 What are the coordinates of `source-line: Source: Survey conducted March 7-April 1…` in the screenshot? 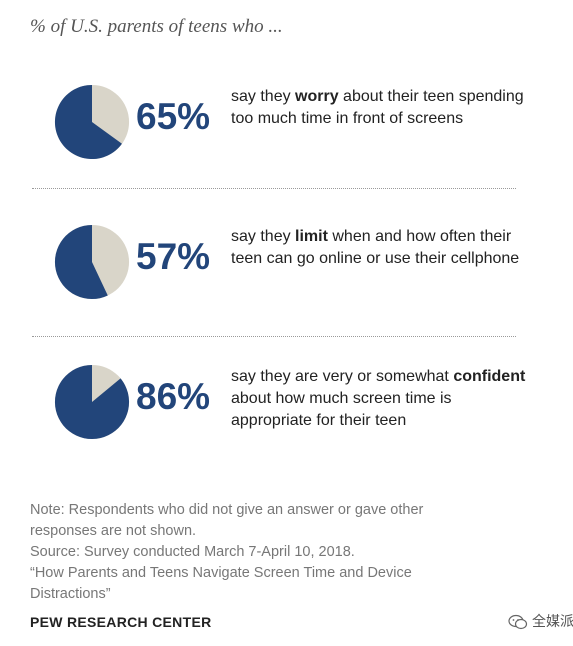 It's located at (192, 552).